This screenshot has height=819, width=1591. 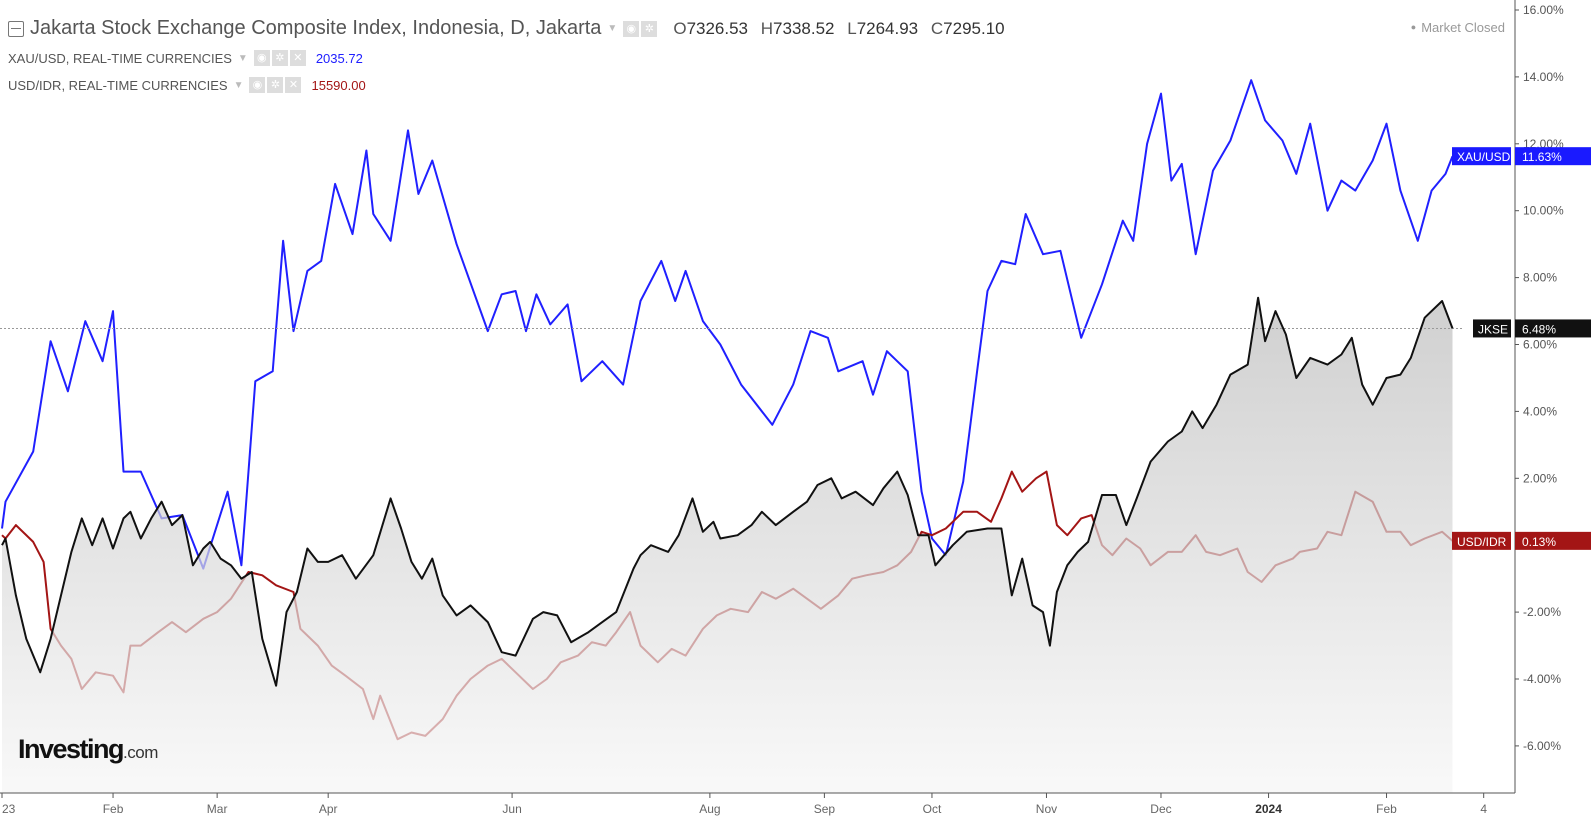 I want to click on logo-main: Investing, so click(x=71, y=749).